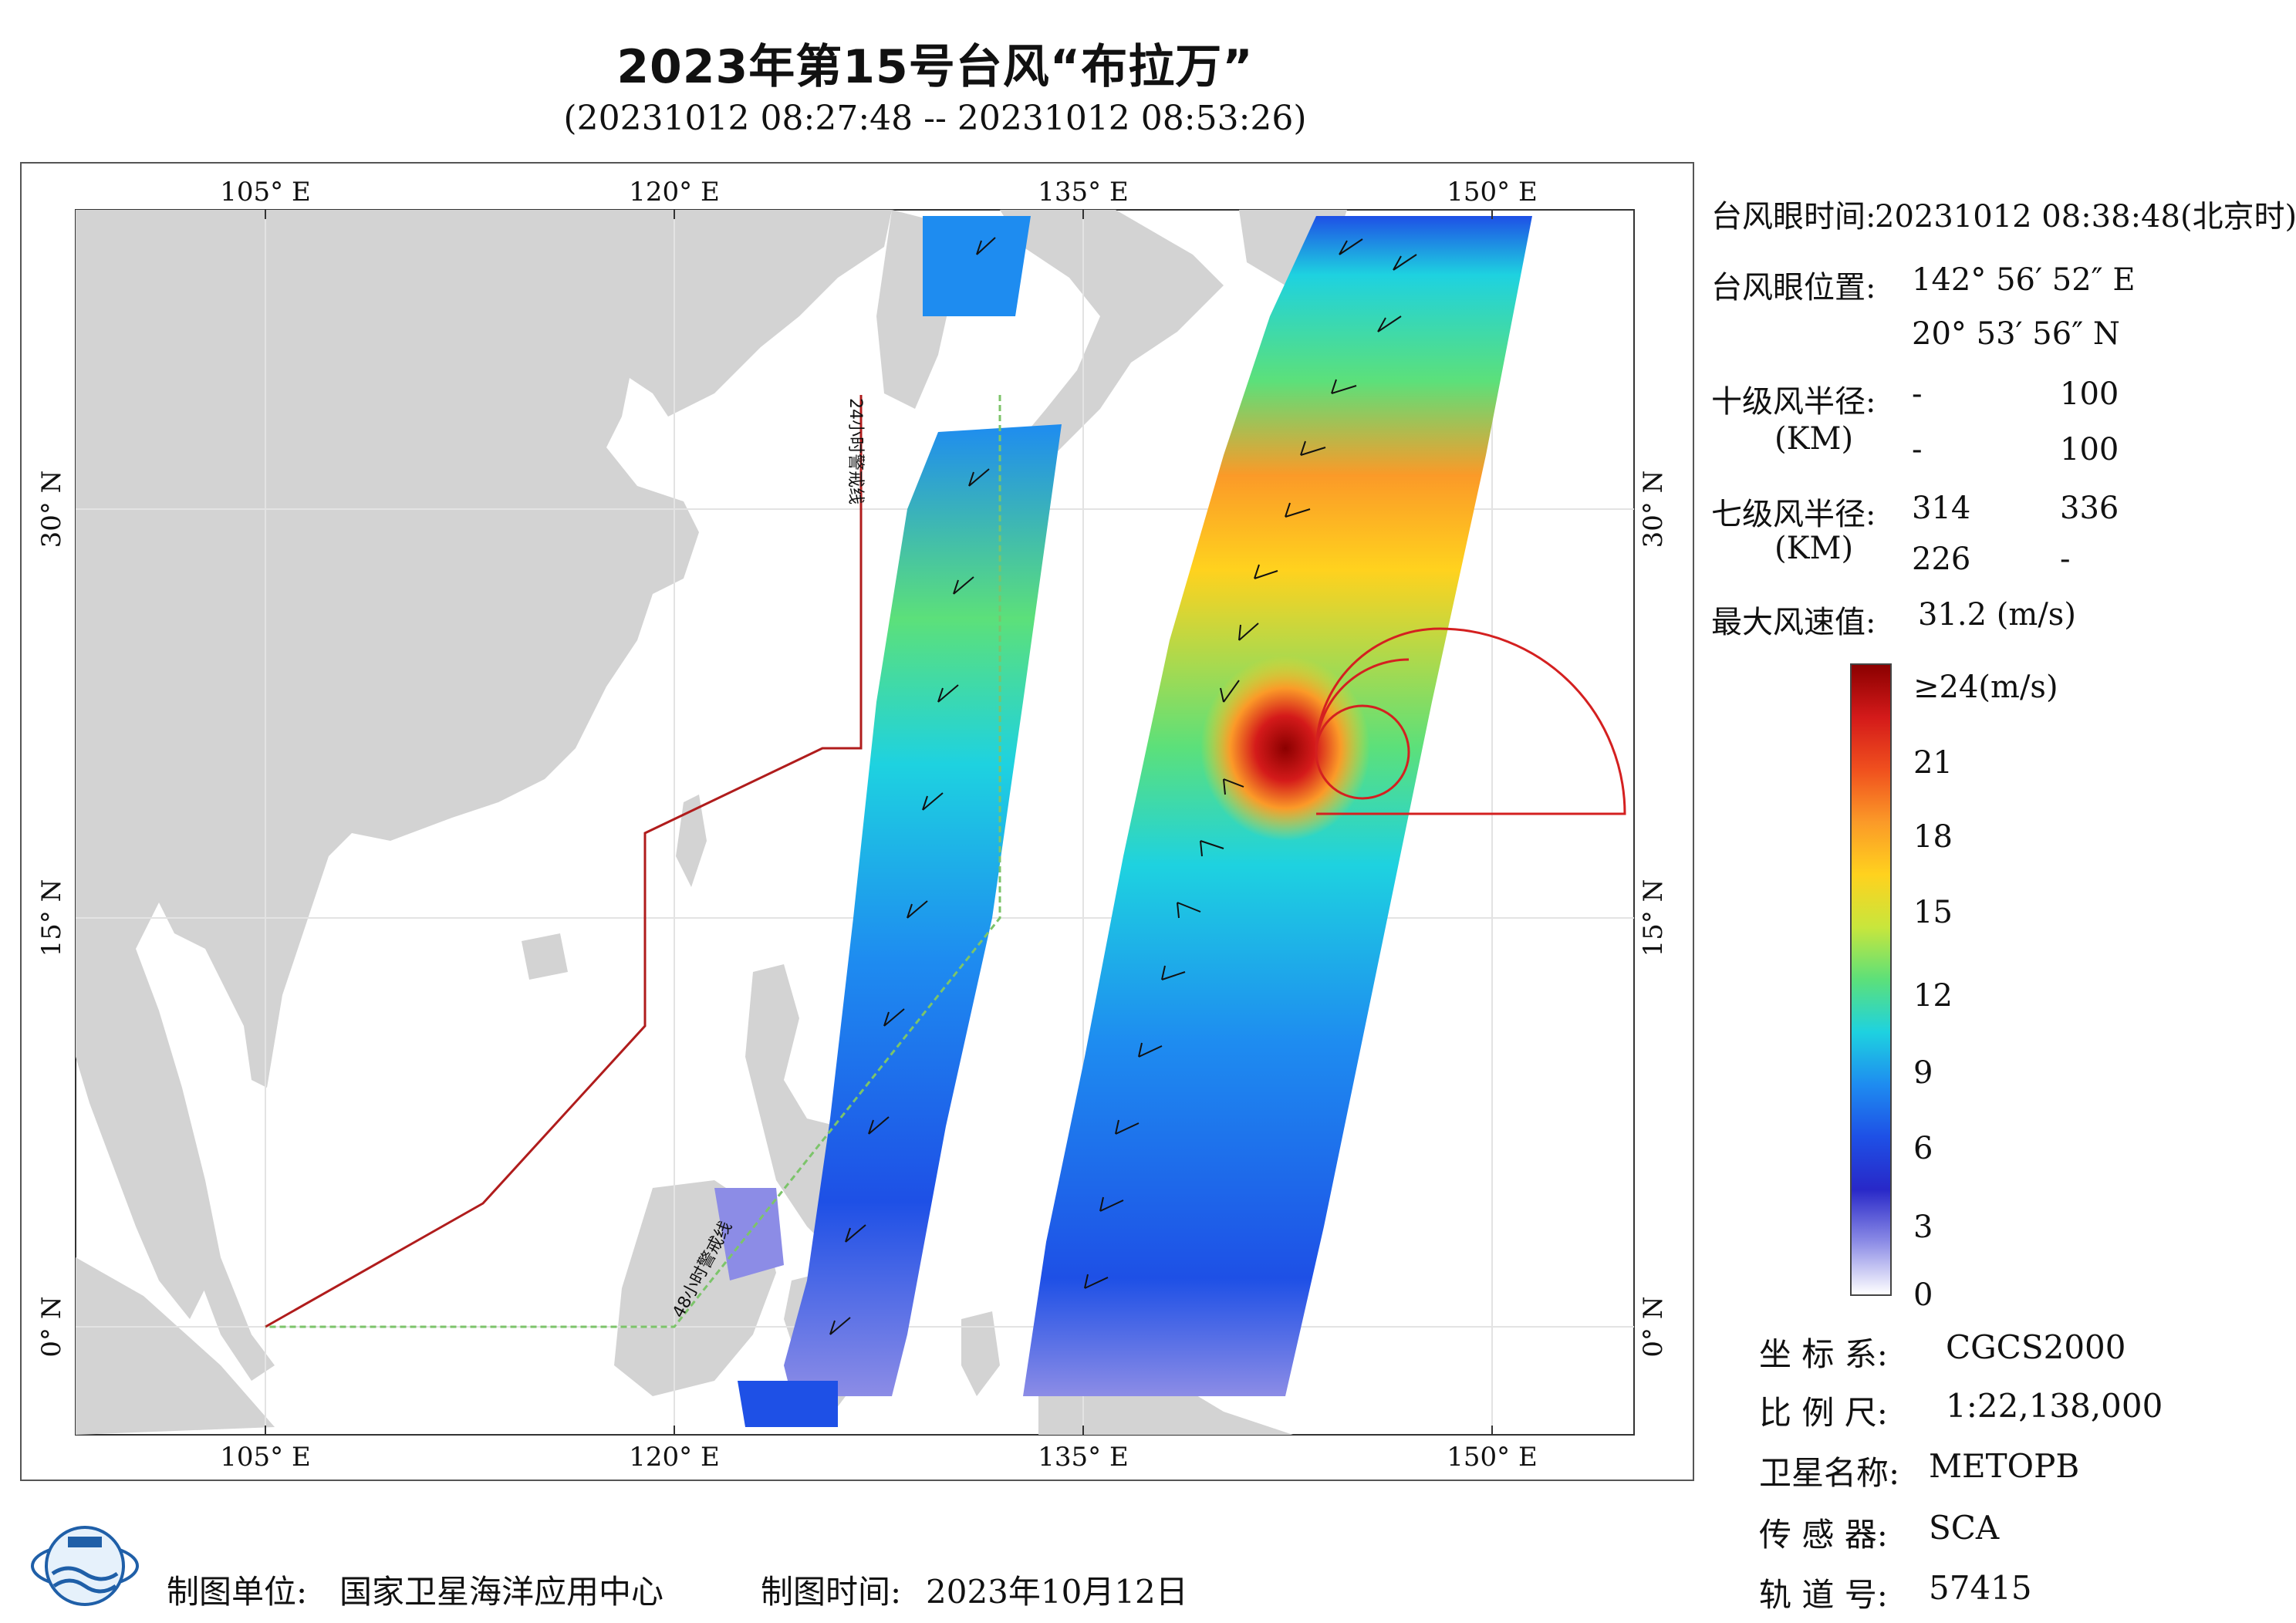  What do you see at coordinates (2065, 559) in the screenshot?
I see `r7-value: -` at bounding box center [2065, 559].